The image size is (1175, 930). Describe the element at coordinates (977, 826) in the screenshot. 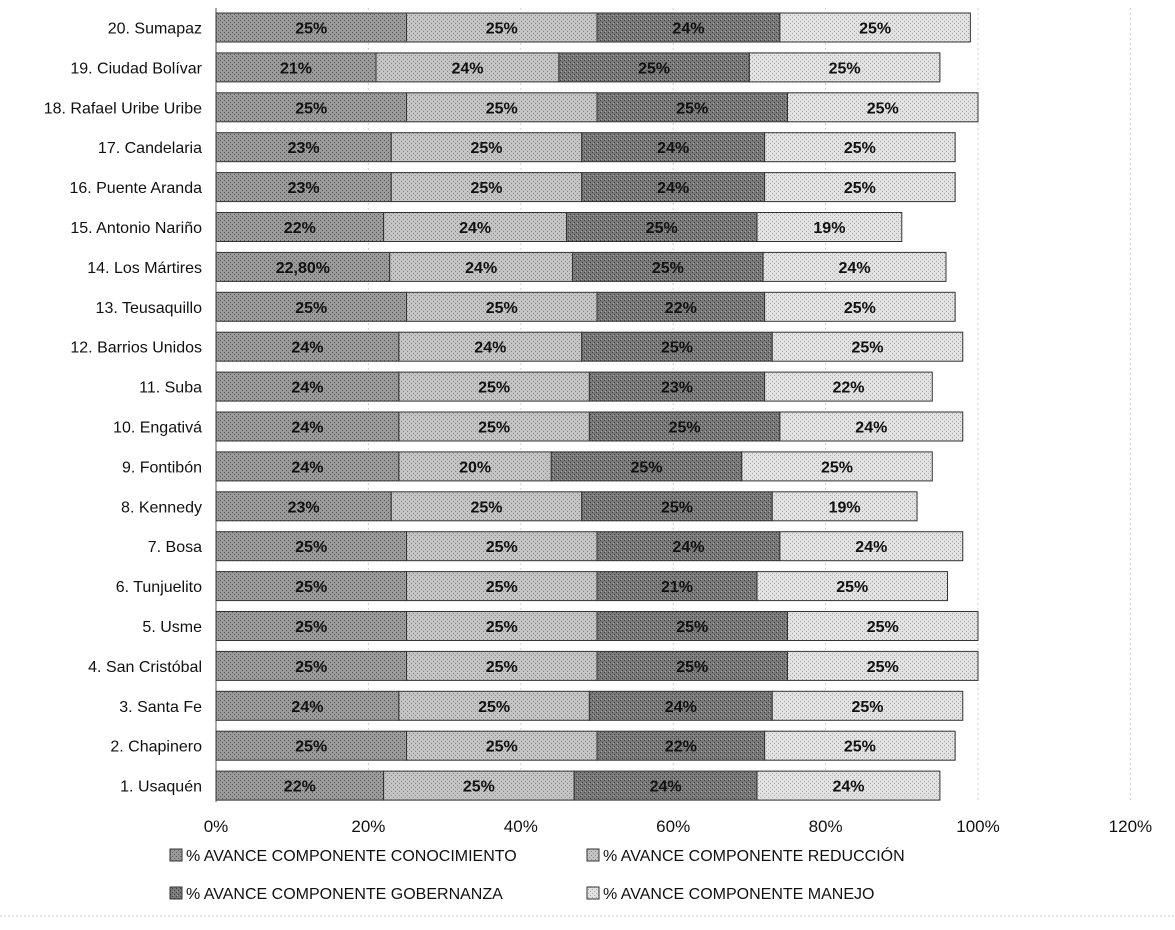

I see `x-tick-label: 100%` at that location.